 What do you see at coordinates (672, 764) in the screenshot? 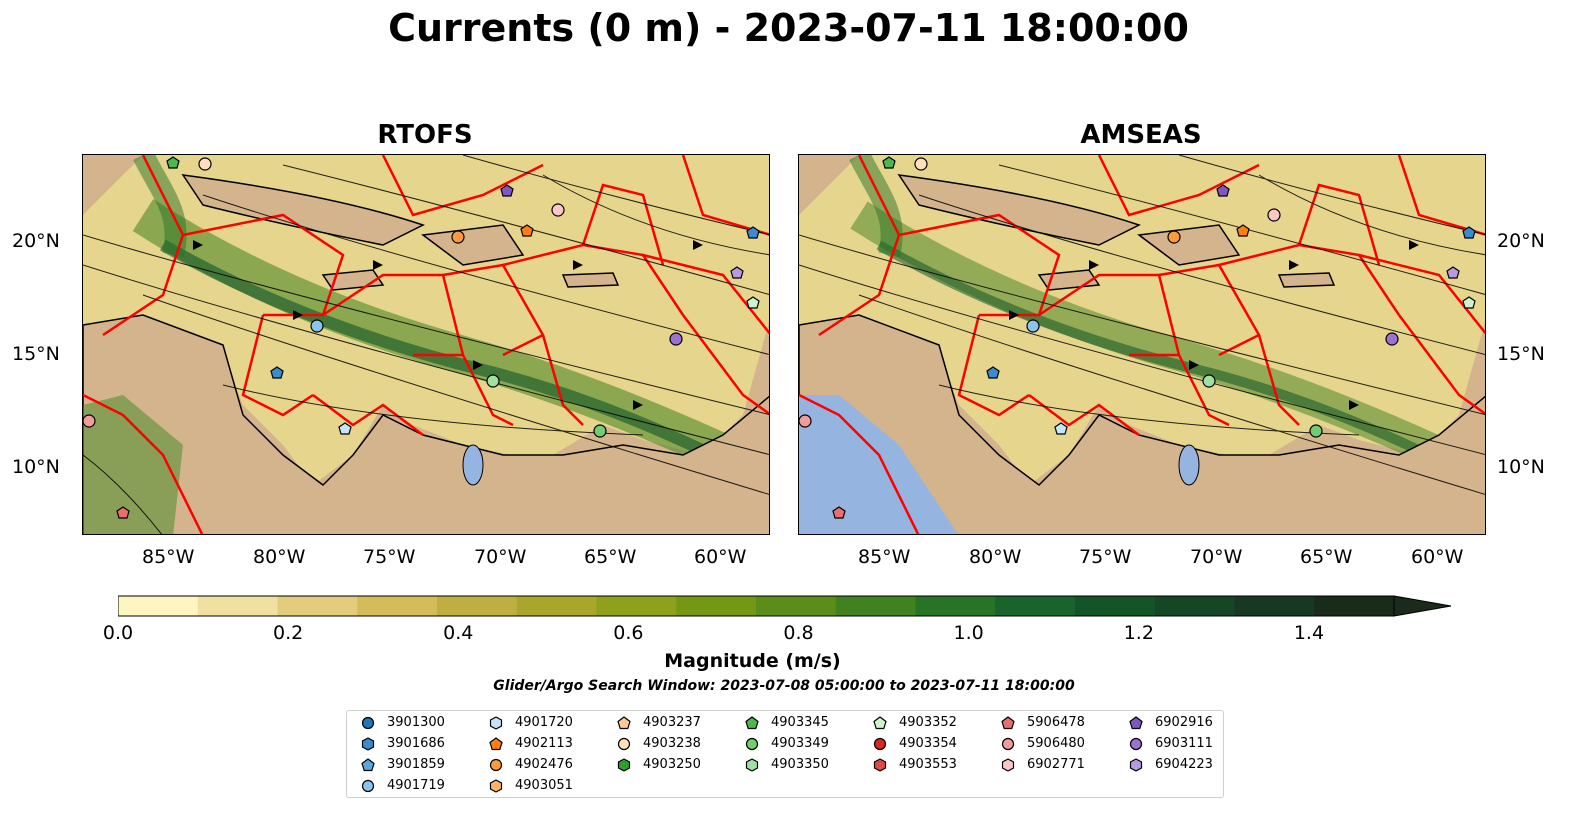
I see `legend-item-label: 4903250` at bounding box center [672, 764].